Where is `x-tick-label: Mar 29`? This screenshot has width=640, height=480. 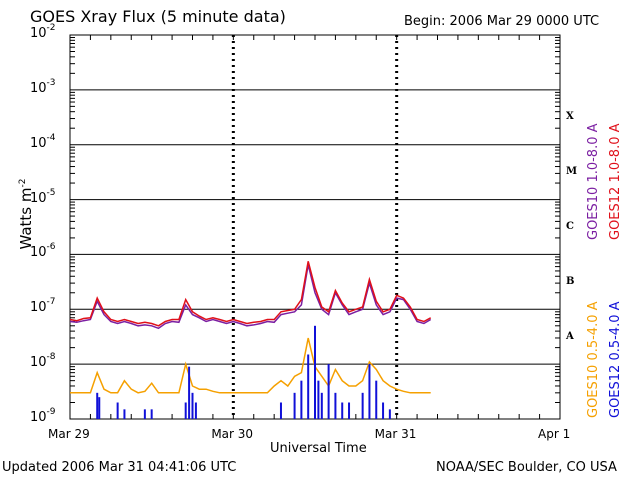
x-tick-label: Mar 29 is located at coordinates (69, 434).